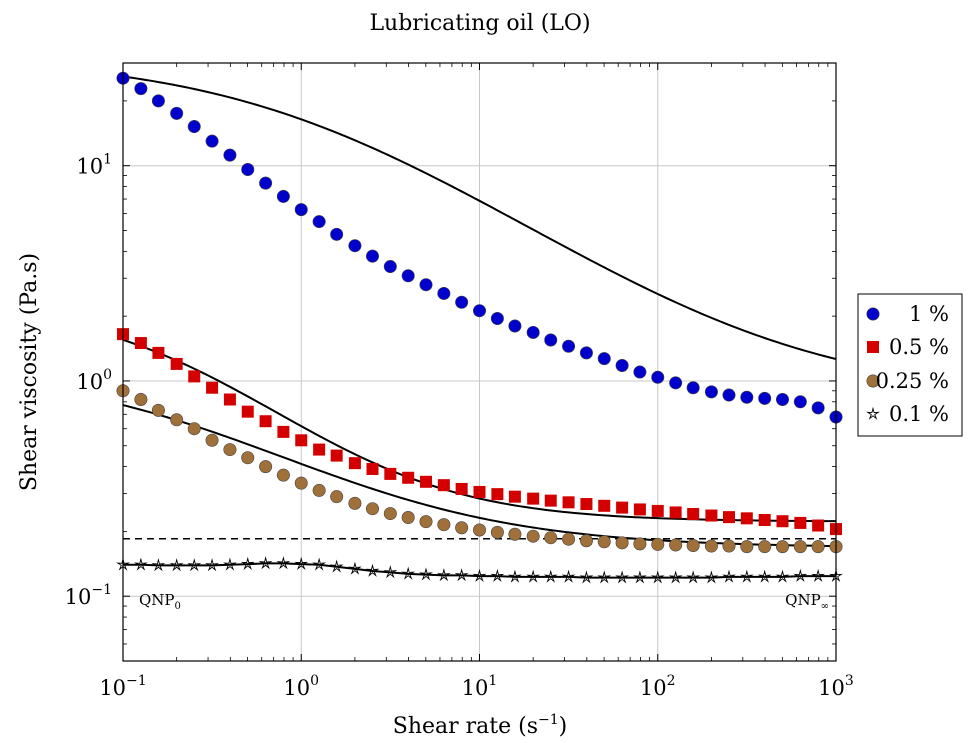  What do you see at coordinates (658, 686) in the screenshot?
I see `x-tick-label: 102` at bounding box center [658, 686].